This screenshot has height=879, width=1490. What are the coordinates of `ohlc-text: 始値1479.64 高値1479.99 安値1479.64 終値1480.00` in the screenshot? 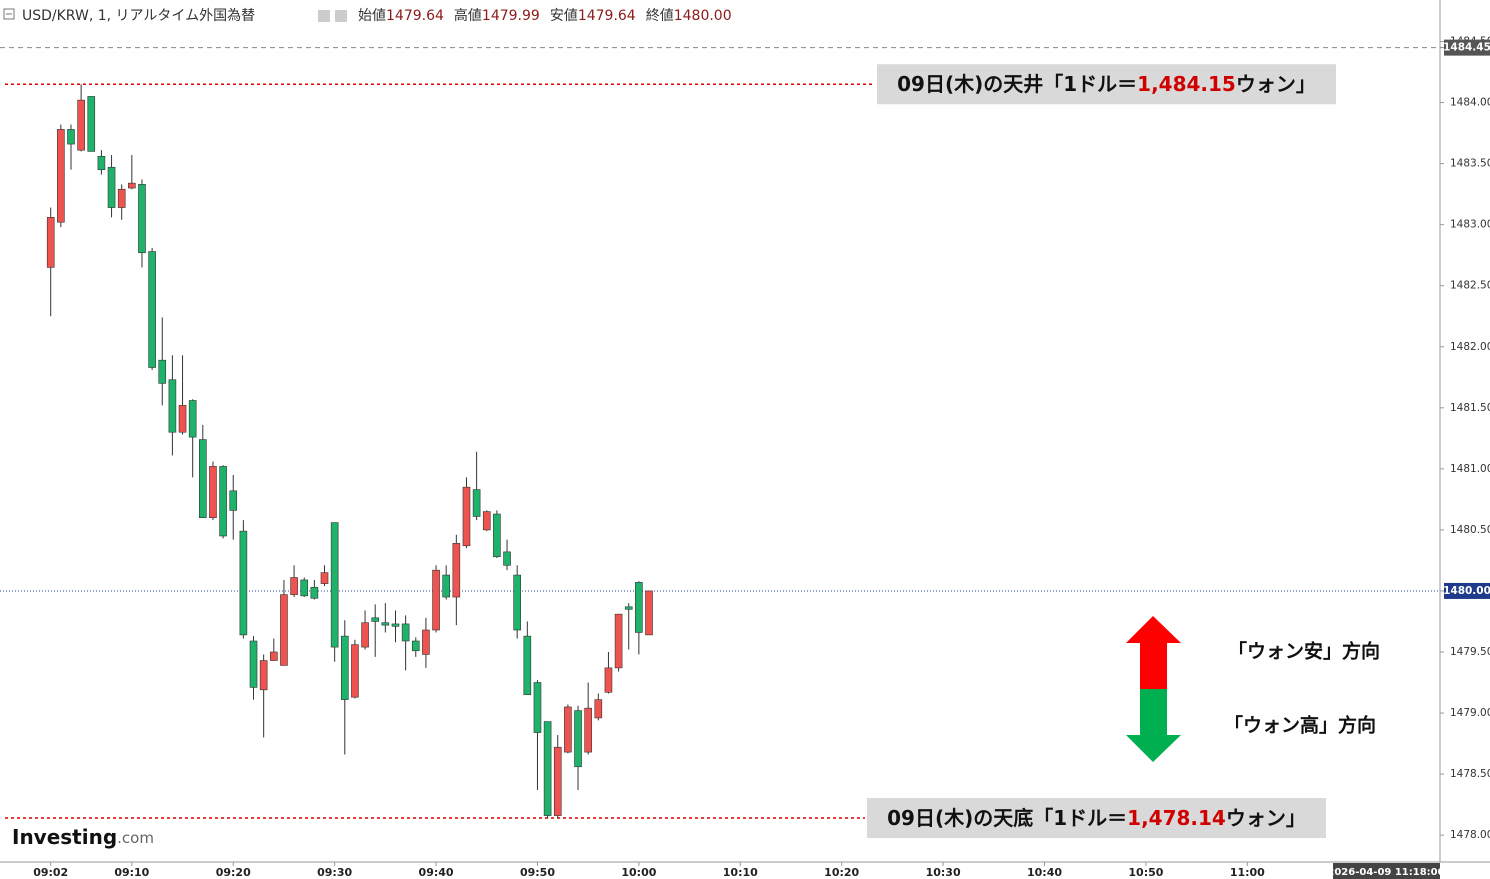 It's located at (545, 15).